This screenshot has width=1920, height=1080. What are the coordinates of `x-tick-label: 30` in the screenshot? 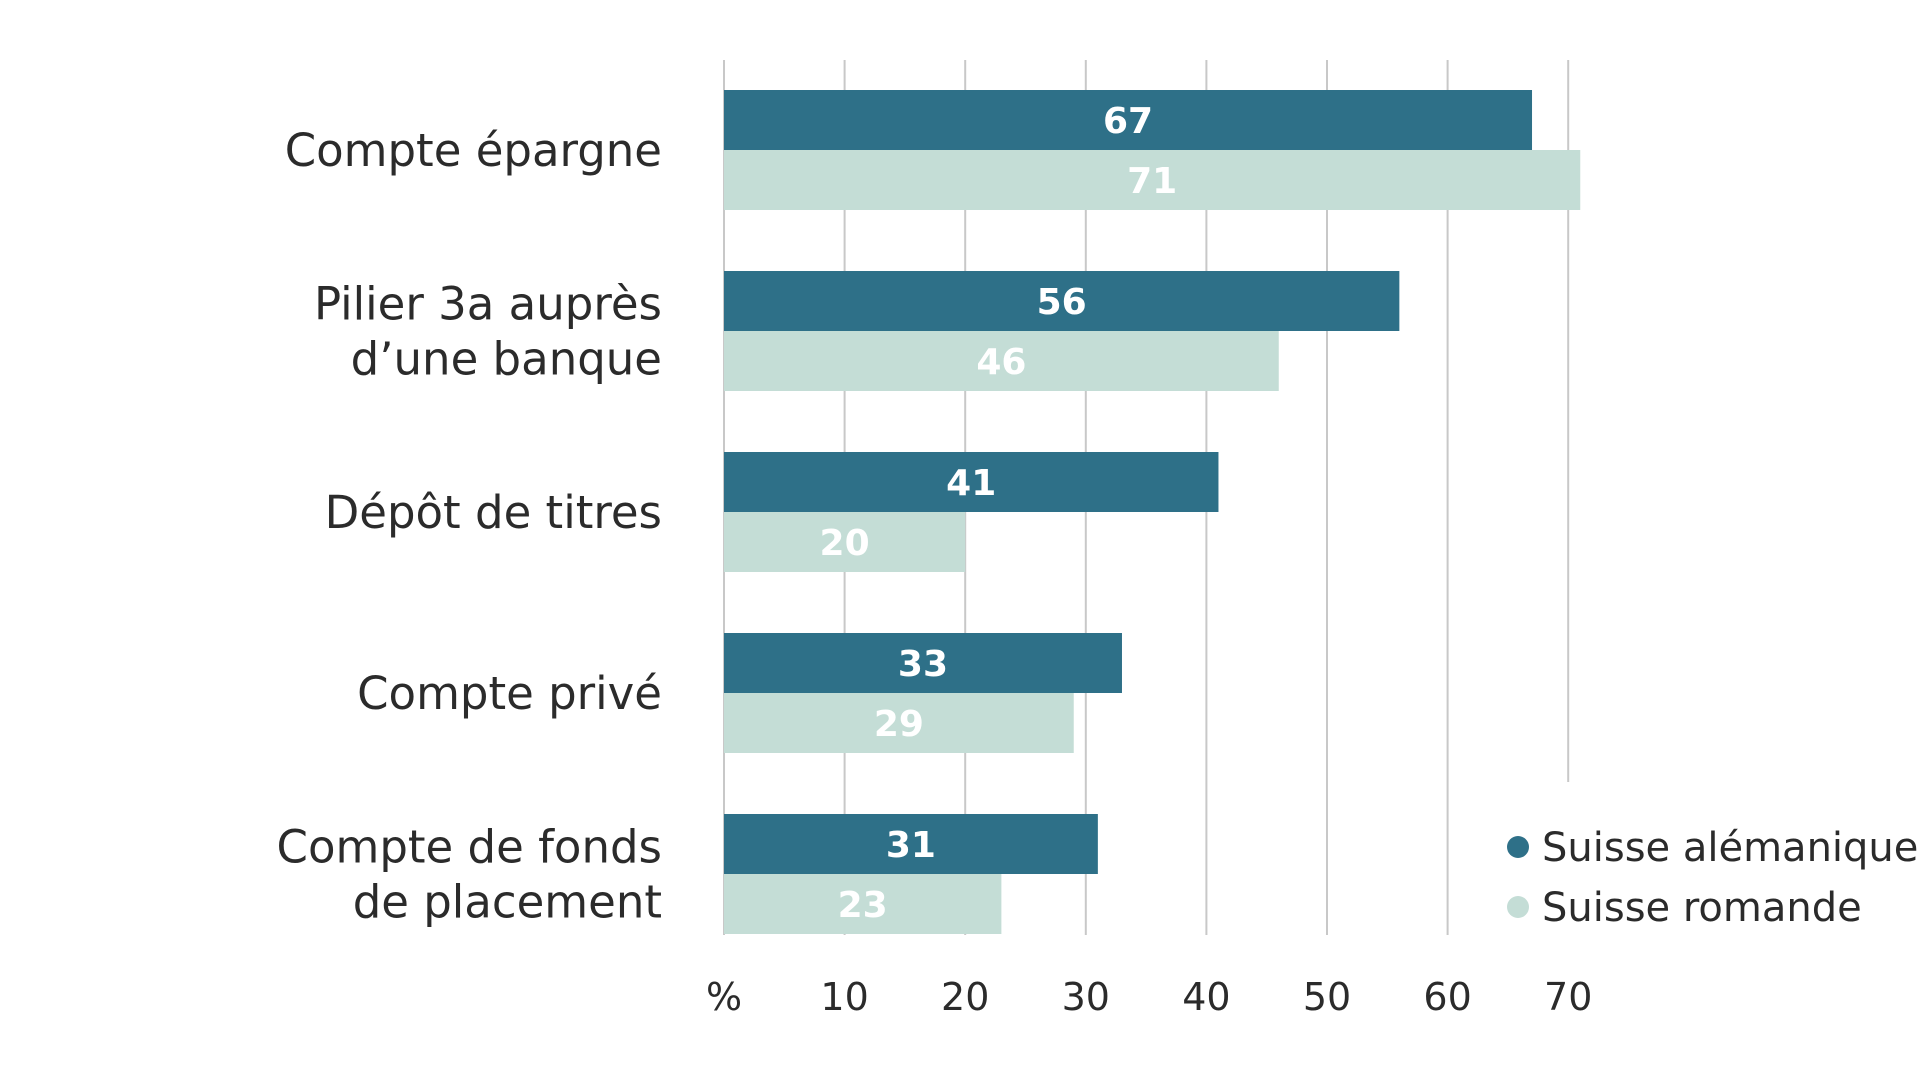 It's located at (1086, 997).